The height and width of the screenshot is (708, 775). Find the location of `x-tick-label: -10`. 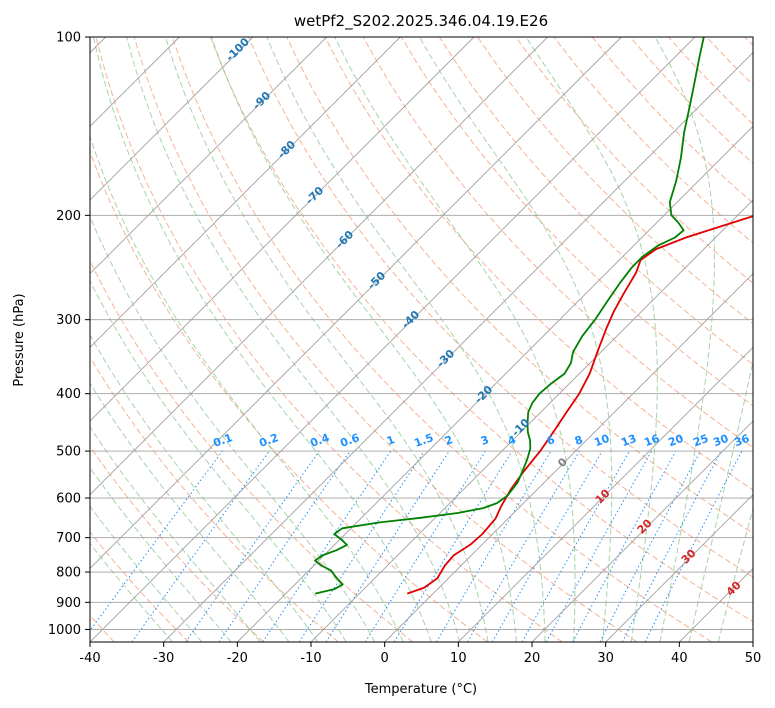

x-tick-label: -10 is located at coordinates (310, 658).